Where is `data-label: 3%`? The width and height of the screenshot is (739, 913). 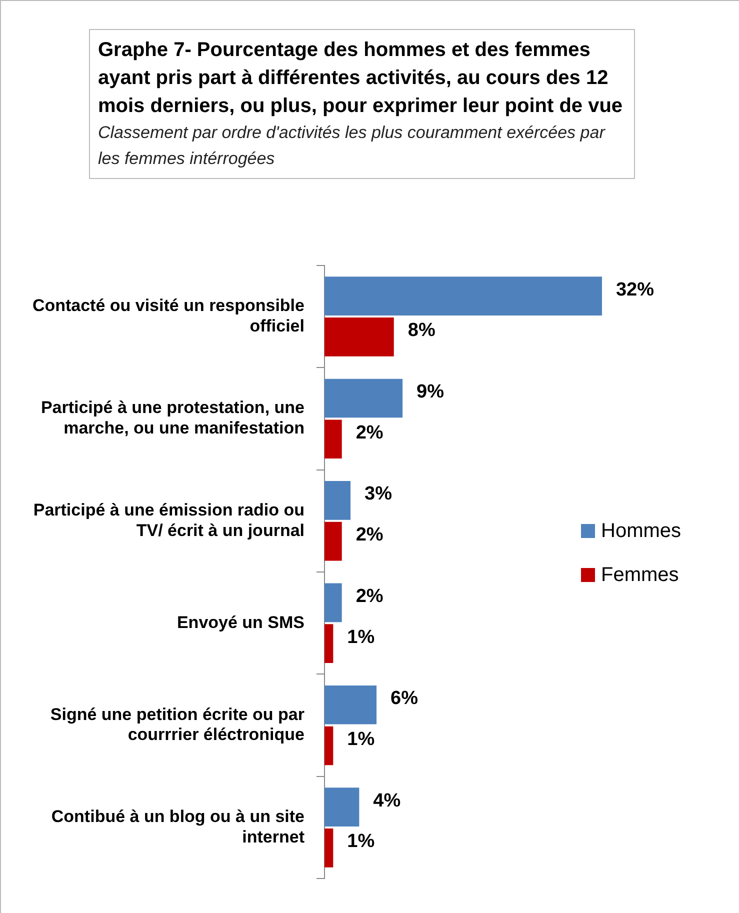
data-label: 3% is located at coordinates (378, 494).